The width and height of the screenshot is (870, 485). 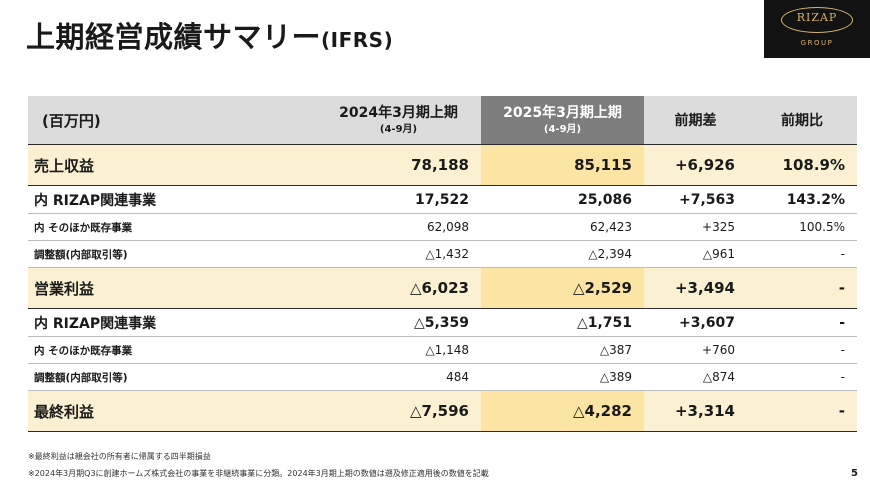 I want to click on table-row-operating-adjustment: 調整額(内部取引等) 484 △389 △874 -, so click(x=442, y=377).